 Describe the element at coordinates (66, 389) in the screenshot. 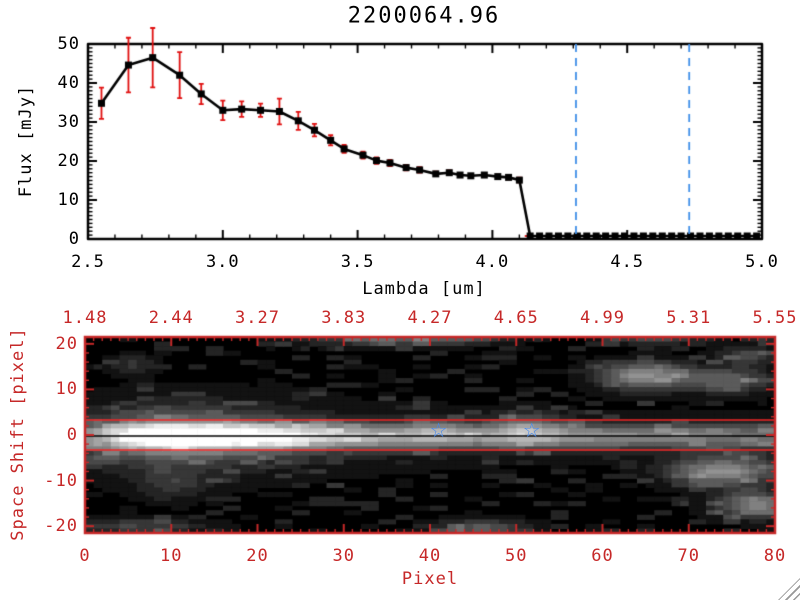

I see `image-y-tick-label: 10` at that location.